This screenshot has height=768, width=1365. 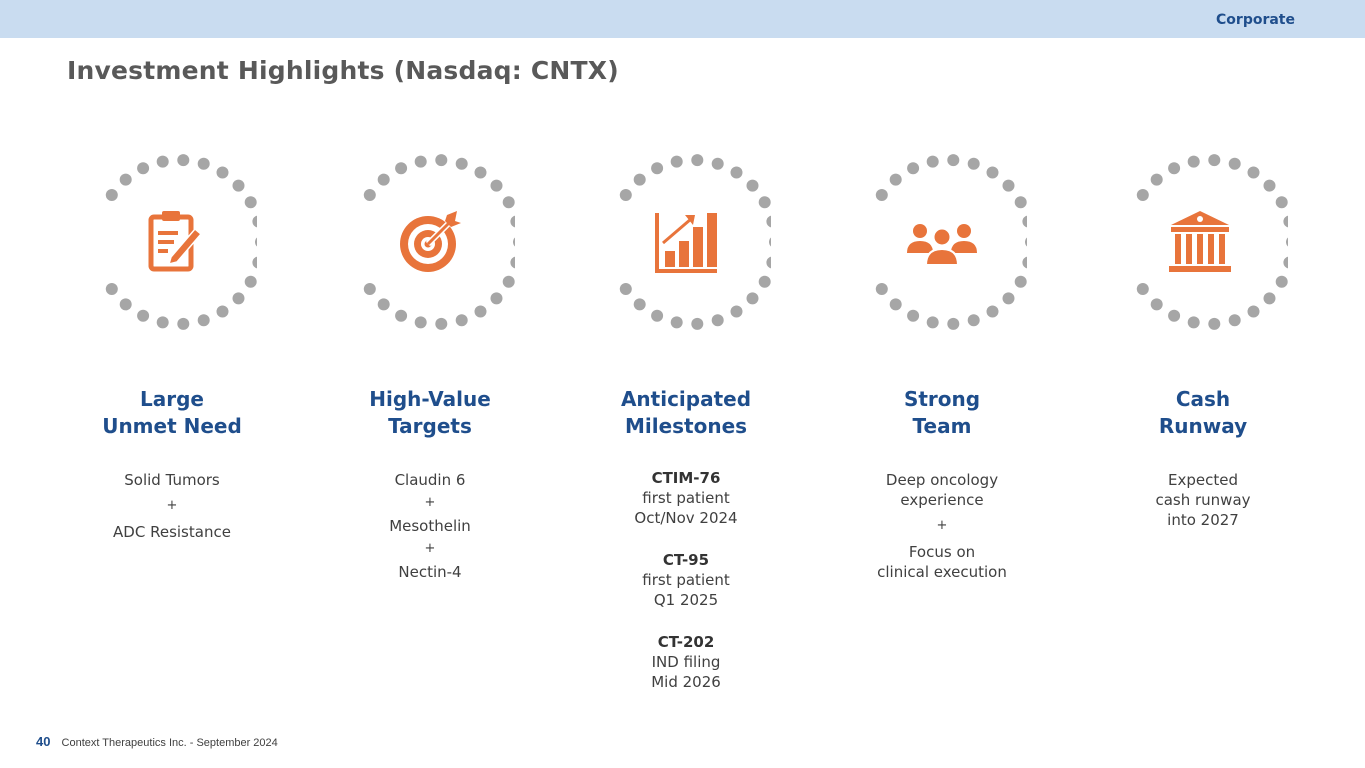 What do you see at coordinates (343, 70) in the screenshot?
I see `page-title: Investment Highlights (Nasdaq: CNTX)` at bounding box center [343, 70].